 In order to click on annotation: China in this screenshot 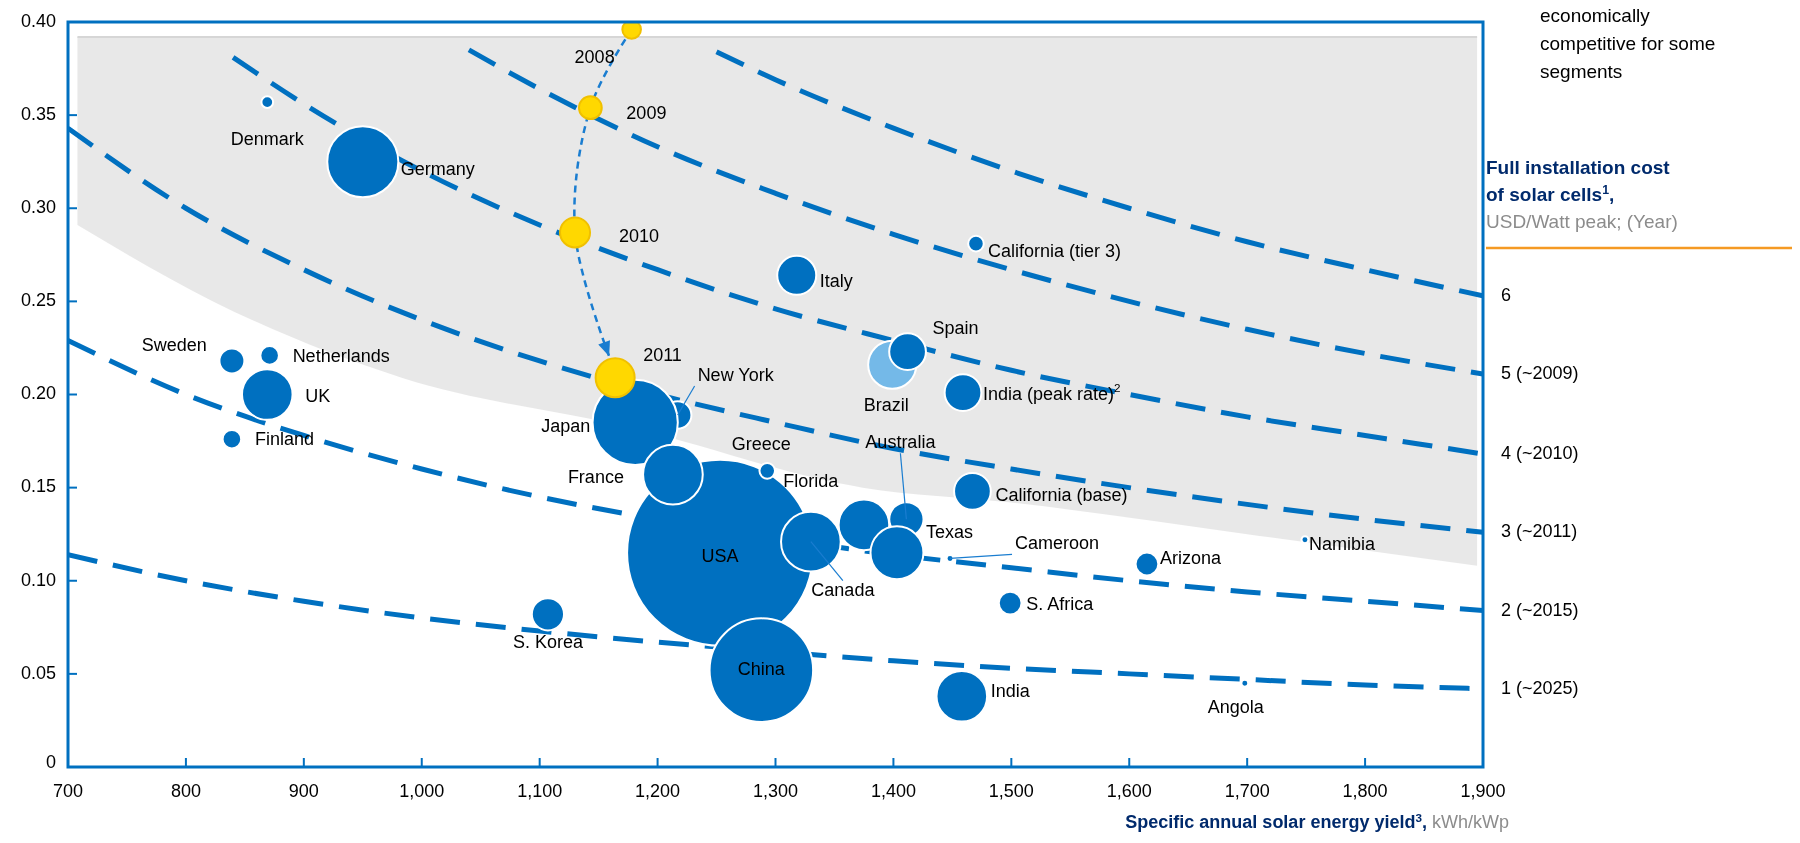, I will do `click(761, 668)`.